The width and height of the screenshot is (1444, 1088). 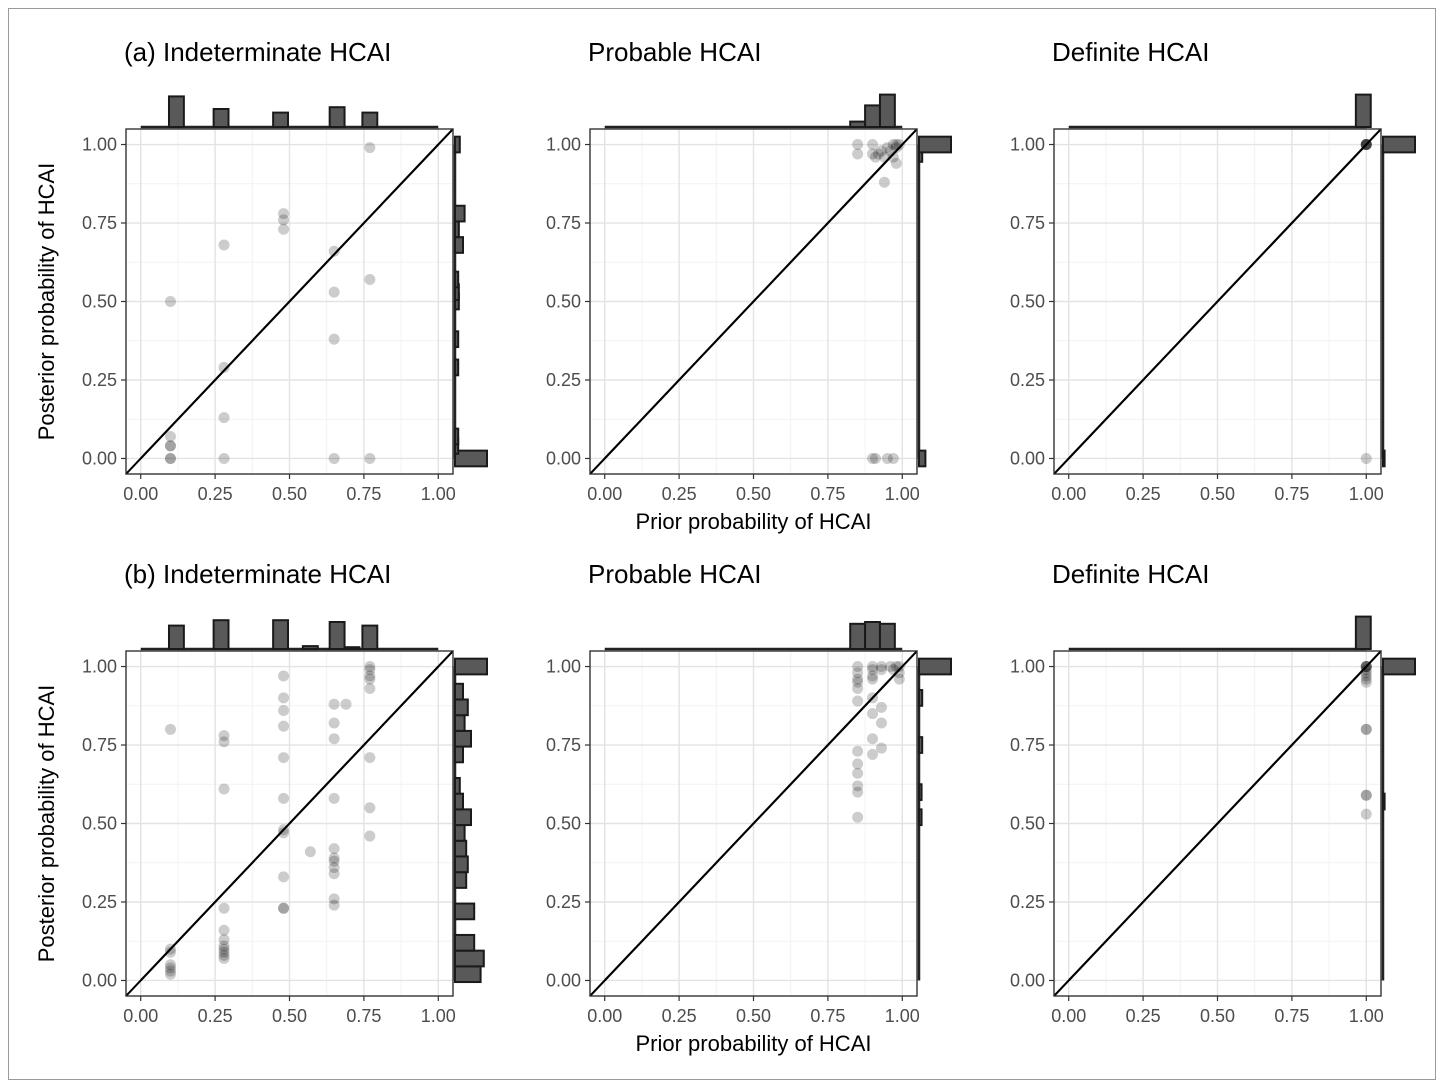 I want to click on x-tick-label: 0.50, so click(x=289, y=494).